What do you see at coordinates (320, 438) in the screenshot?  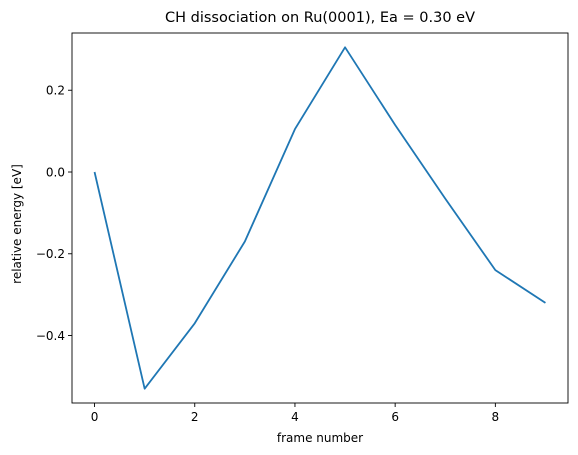 I see `x-axis-label: frame number` at bounding box center [320, 438].